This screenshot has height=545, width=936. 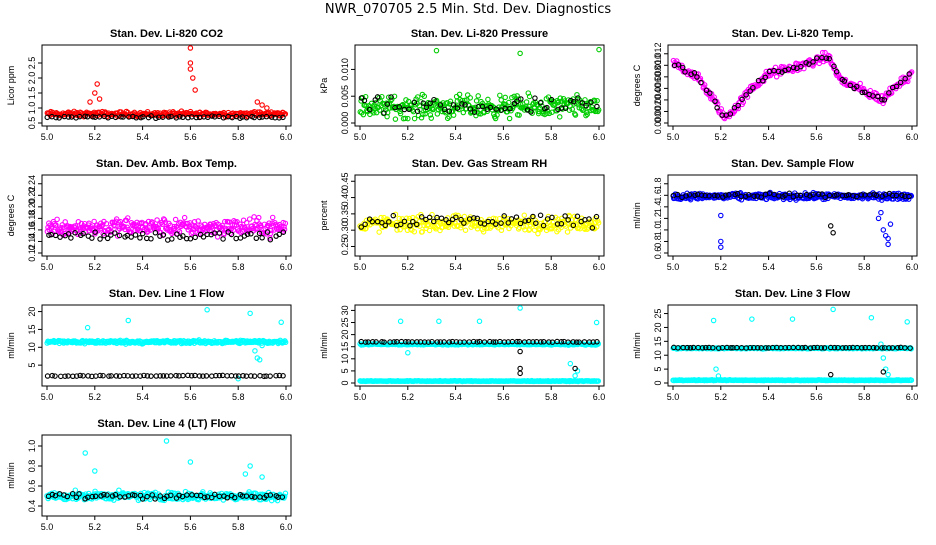 What do you see at coordinates (32, 63) in the screenshot?
I see `y-tick-label: 2.5` at bounding box center [32, 63].